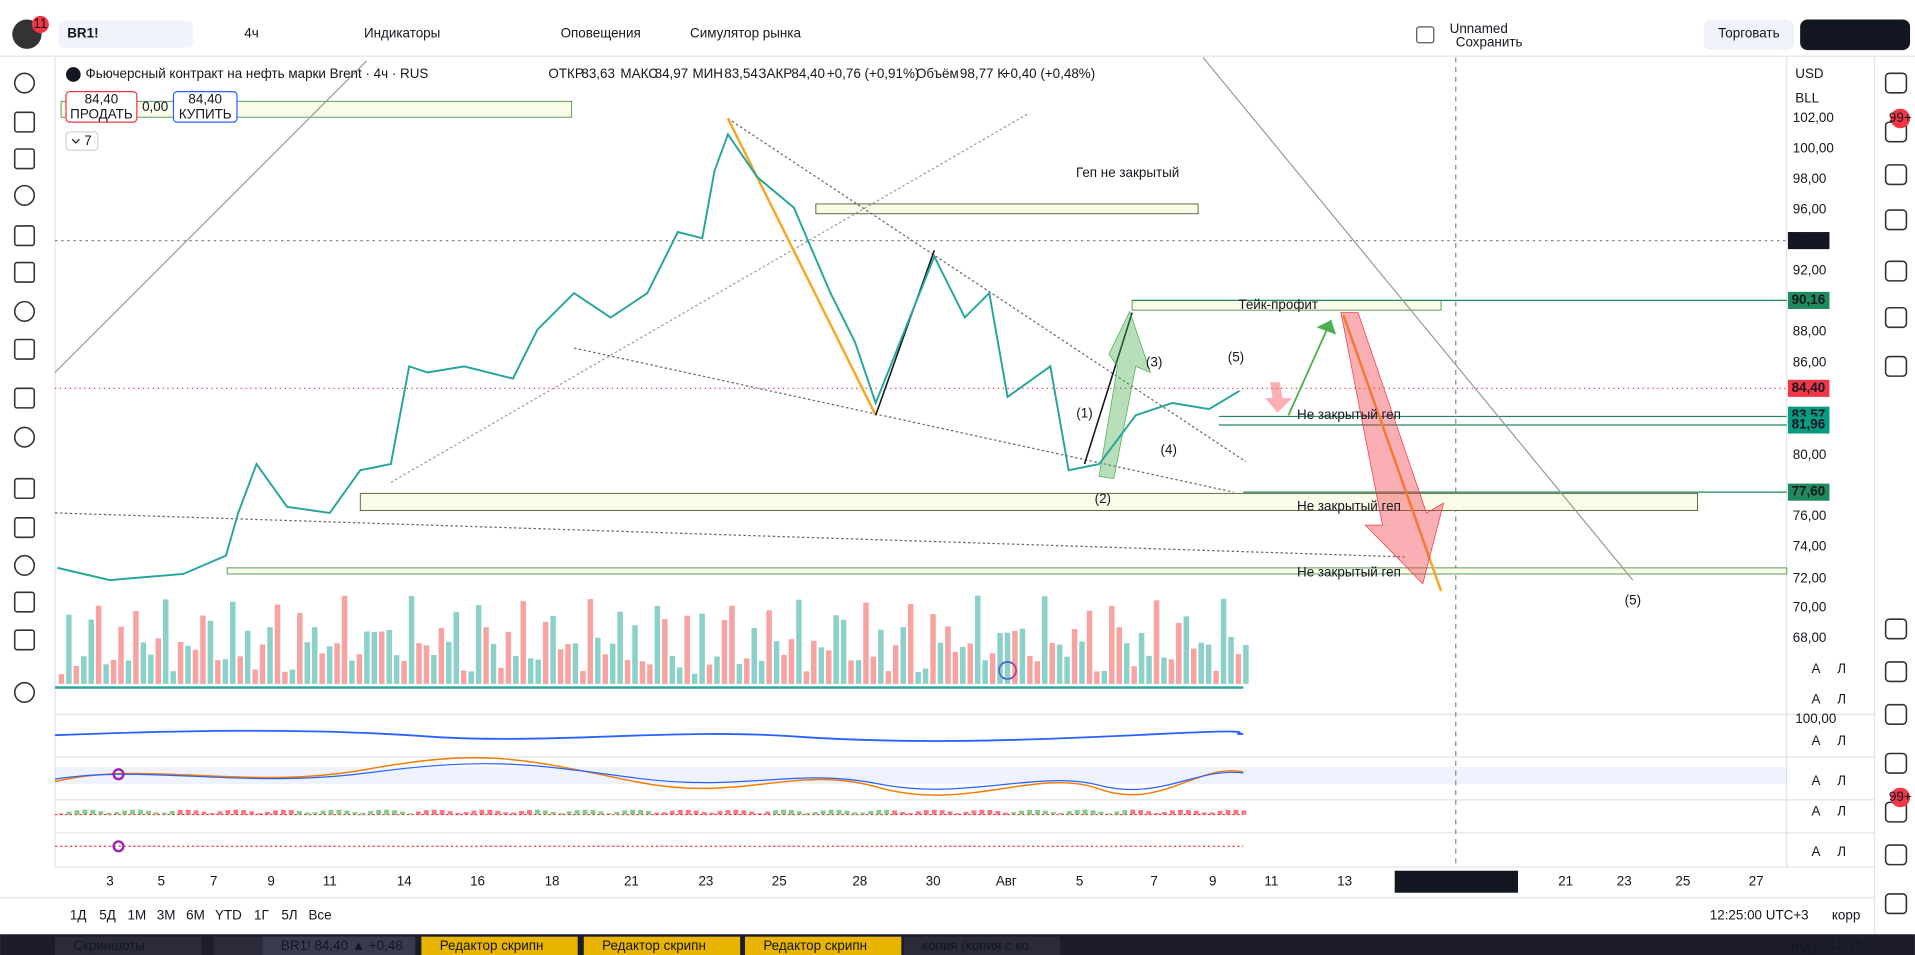 The height and width of the screenshot is (955, 1915). Describe the element at coordinates (1807, 97) in the screenshot. I see `unit: BLL` at that location.